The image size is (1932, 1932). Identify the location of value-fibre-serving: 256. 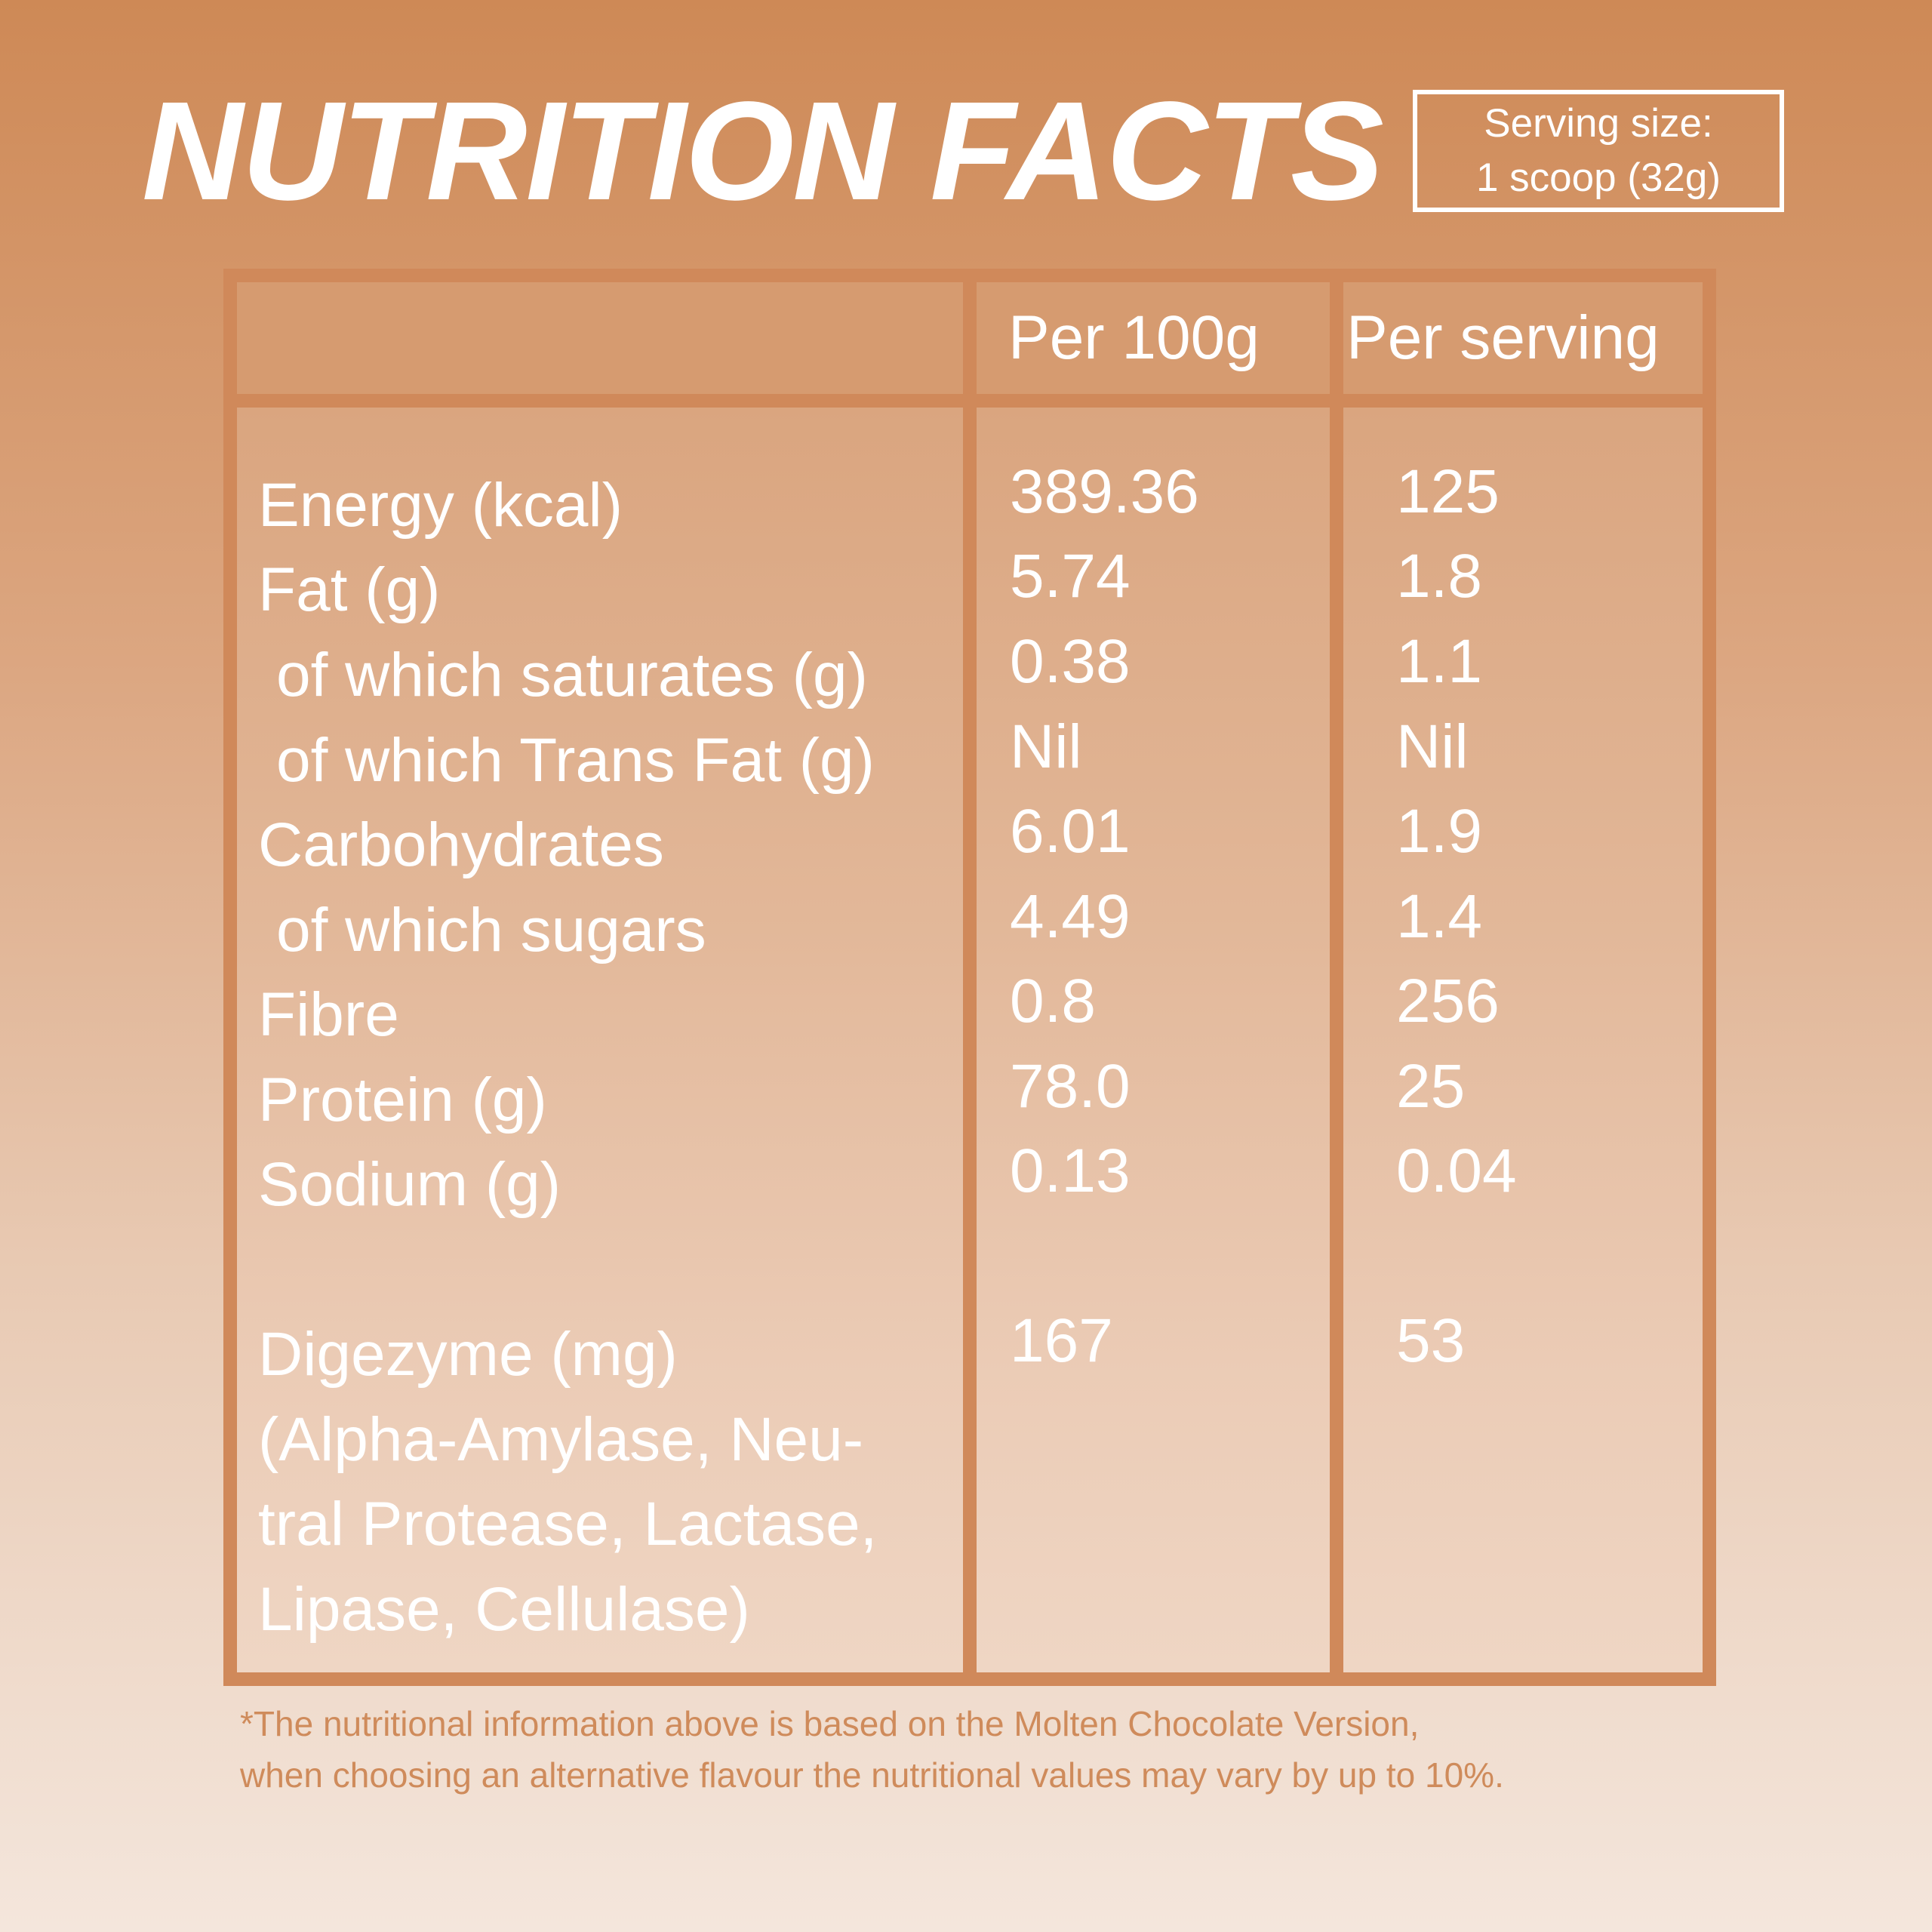
(1448, 1001).